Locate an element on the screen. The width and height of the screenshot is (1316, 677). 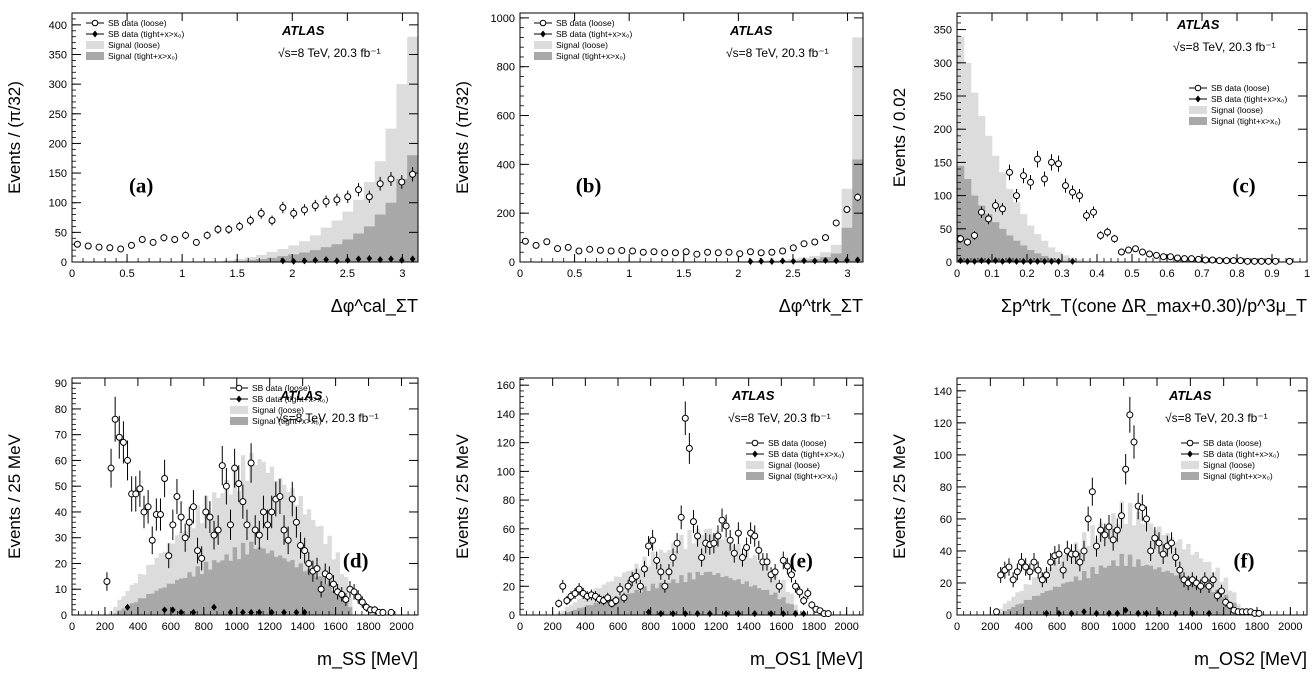
x-tick-label: 2000 is located at coordinates (401, 627).